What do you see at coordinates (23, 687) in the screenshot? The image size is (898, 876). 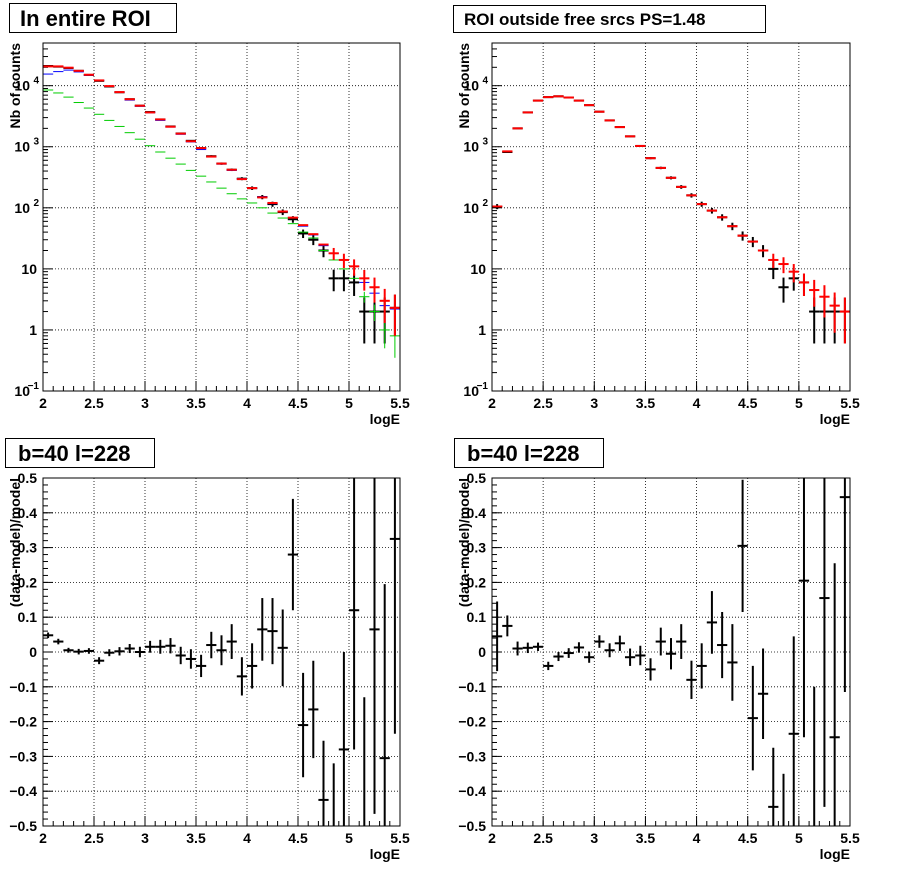 I see `y-tick-label: −0.1` at bounding box center [23, 687].